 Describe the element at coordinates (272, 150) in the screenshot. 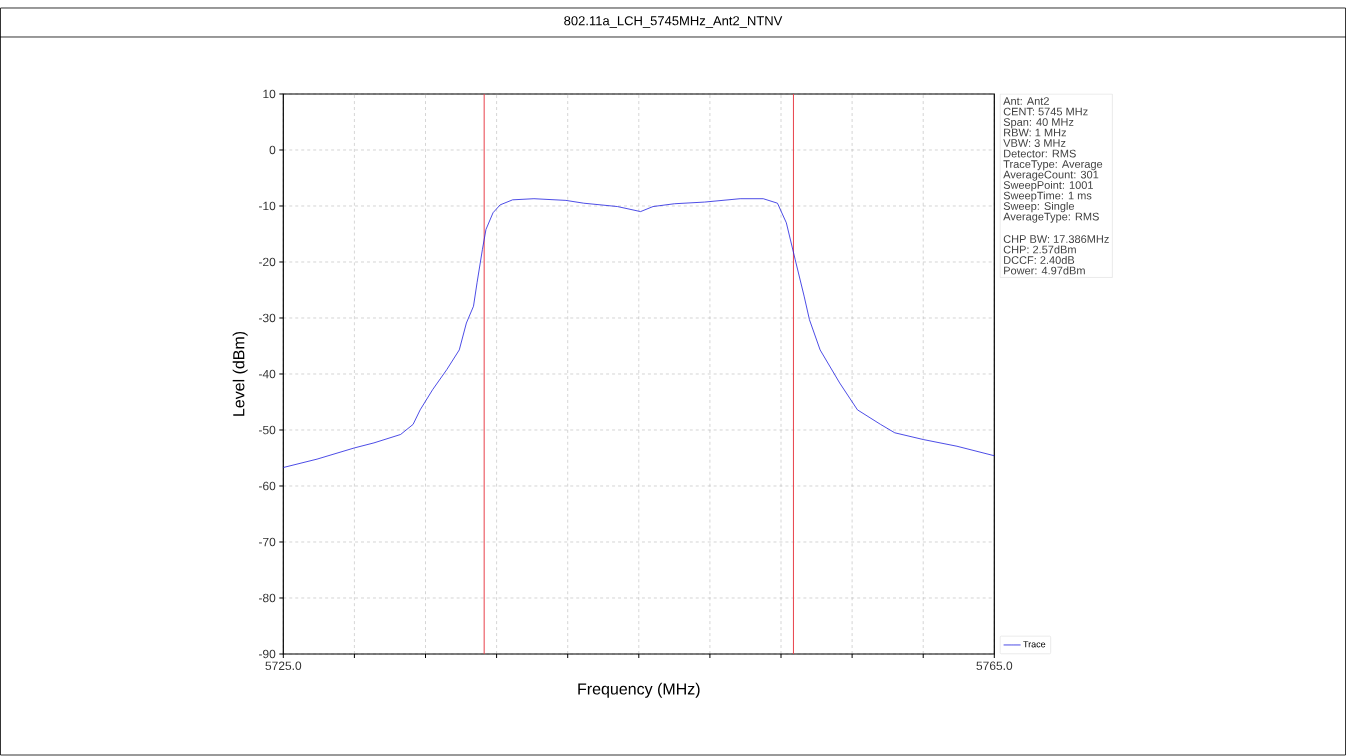

I see `y-tick-label: 0` at that location.